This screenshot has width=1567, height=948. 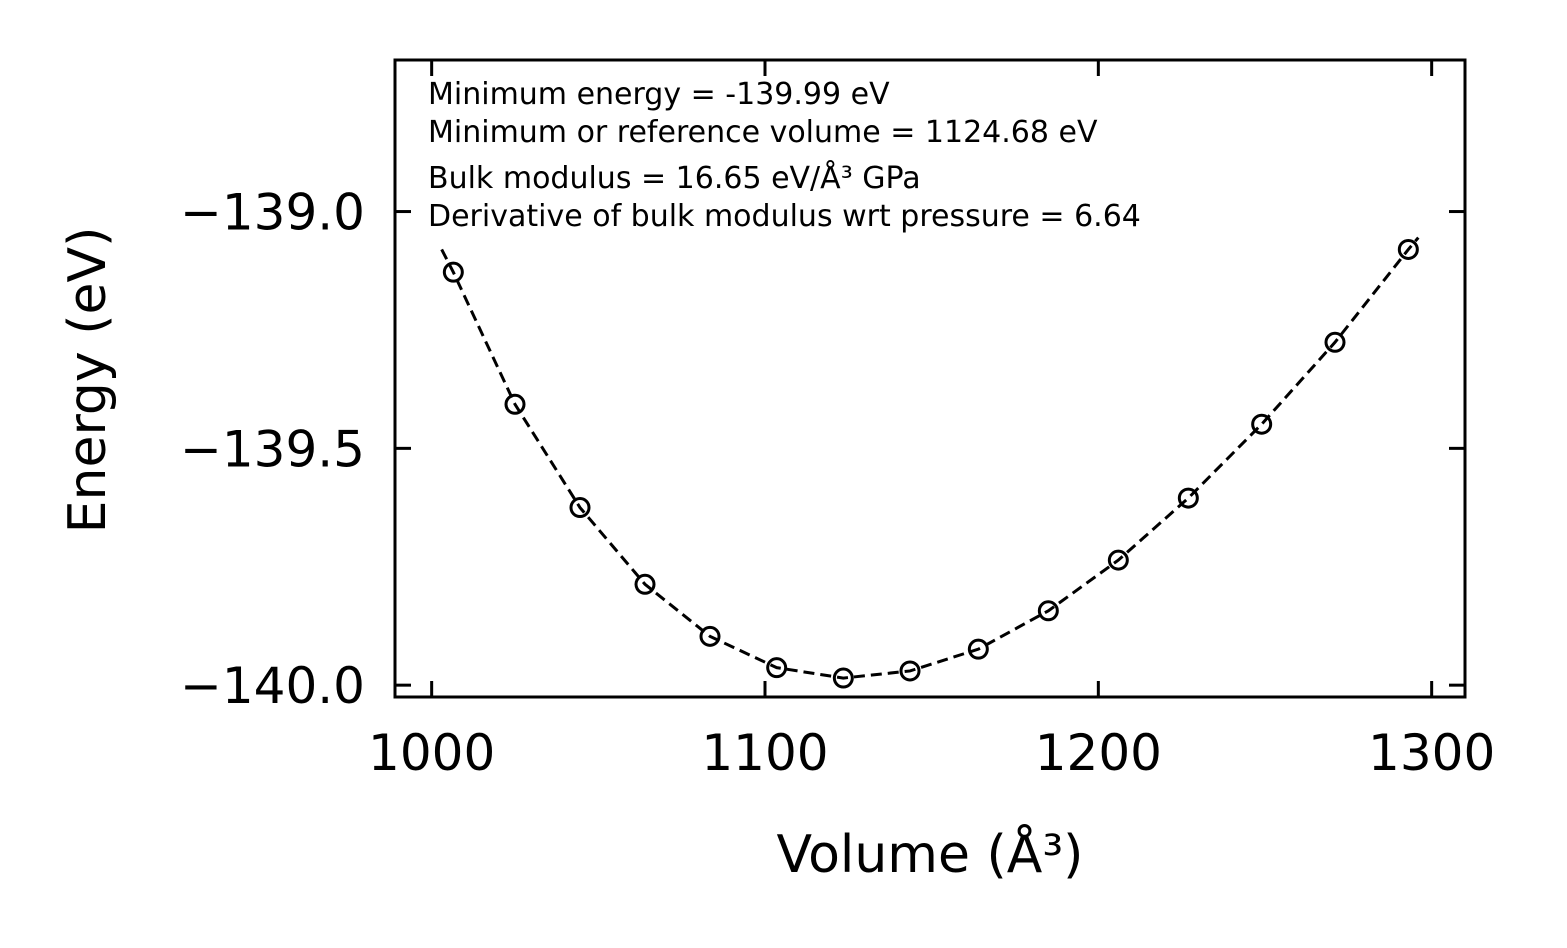 I want to click on y-tick-label: −140.0, so click(x=272, y=686).